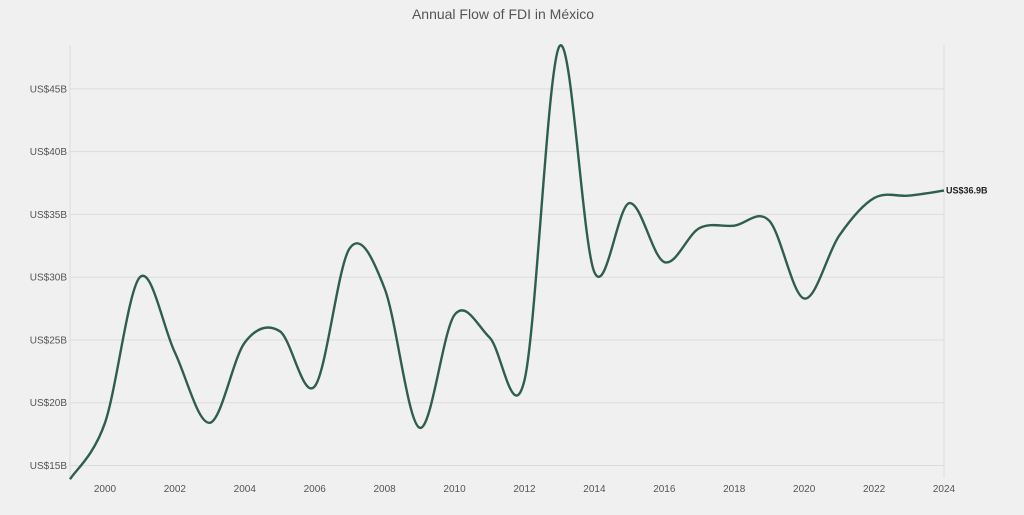  What do you see at coordinates (874, 489) in the screenshot?
I see `x-tick-label: 2022` at bounding box center [874, 489].